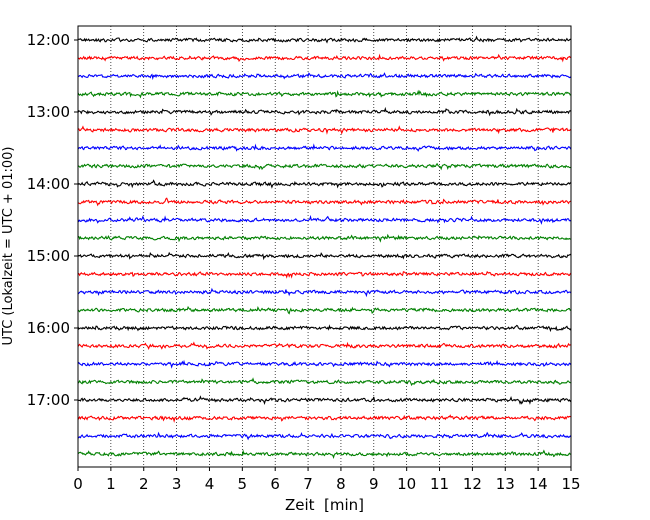 This screenshot has width=650, height=520. Describe the element at coordinates (48, 256) in the screenshot. I see `y-tick-label: 15:00` at that location.